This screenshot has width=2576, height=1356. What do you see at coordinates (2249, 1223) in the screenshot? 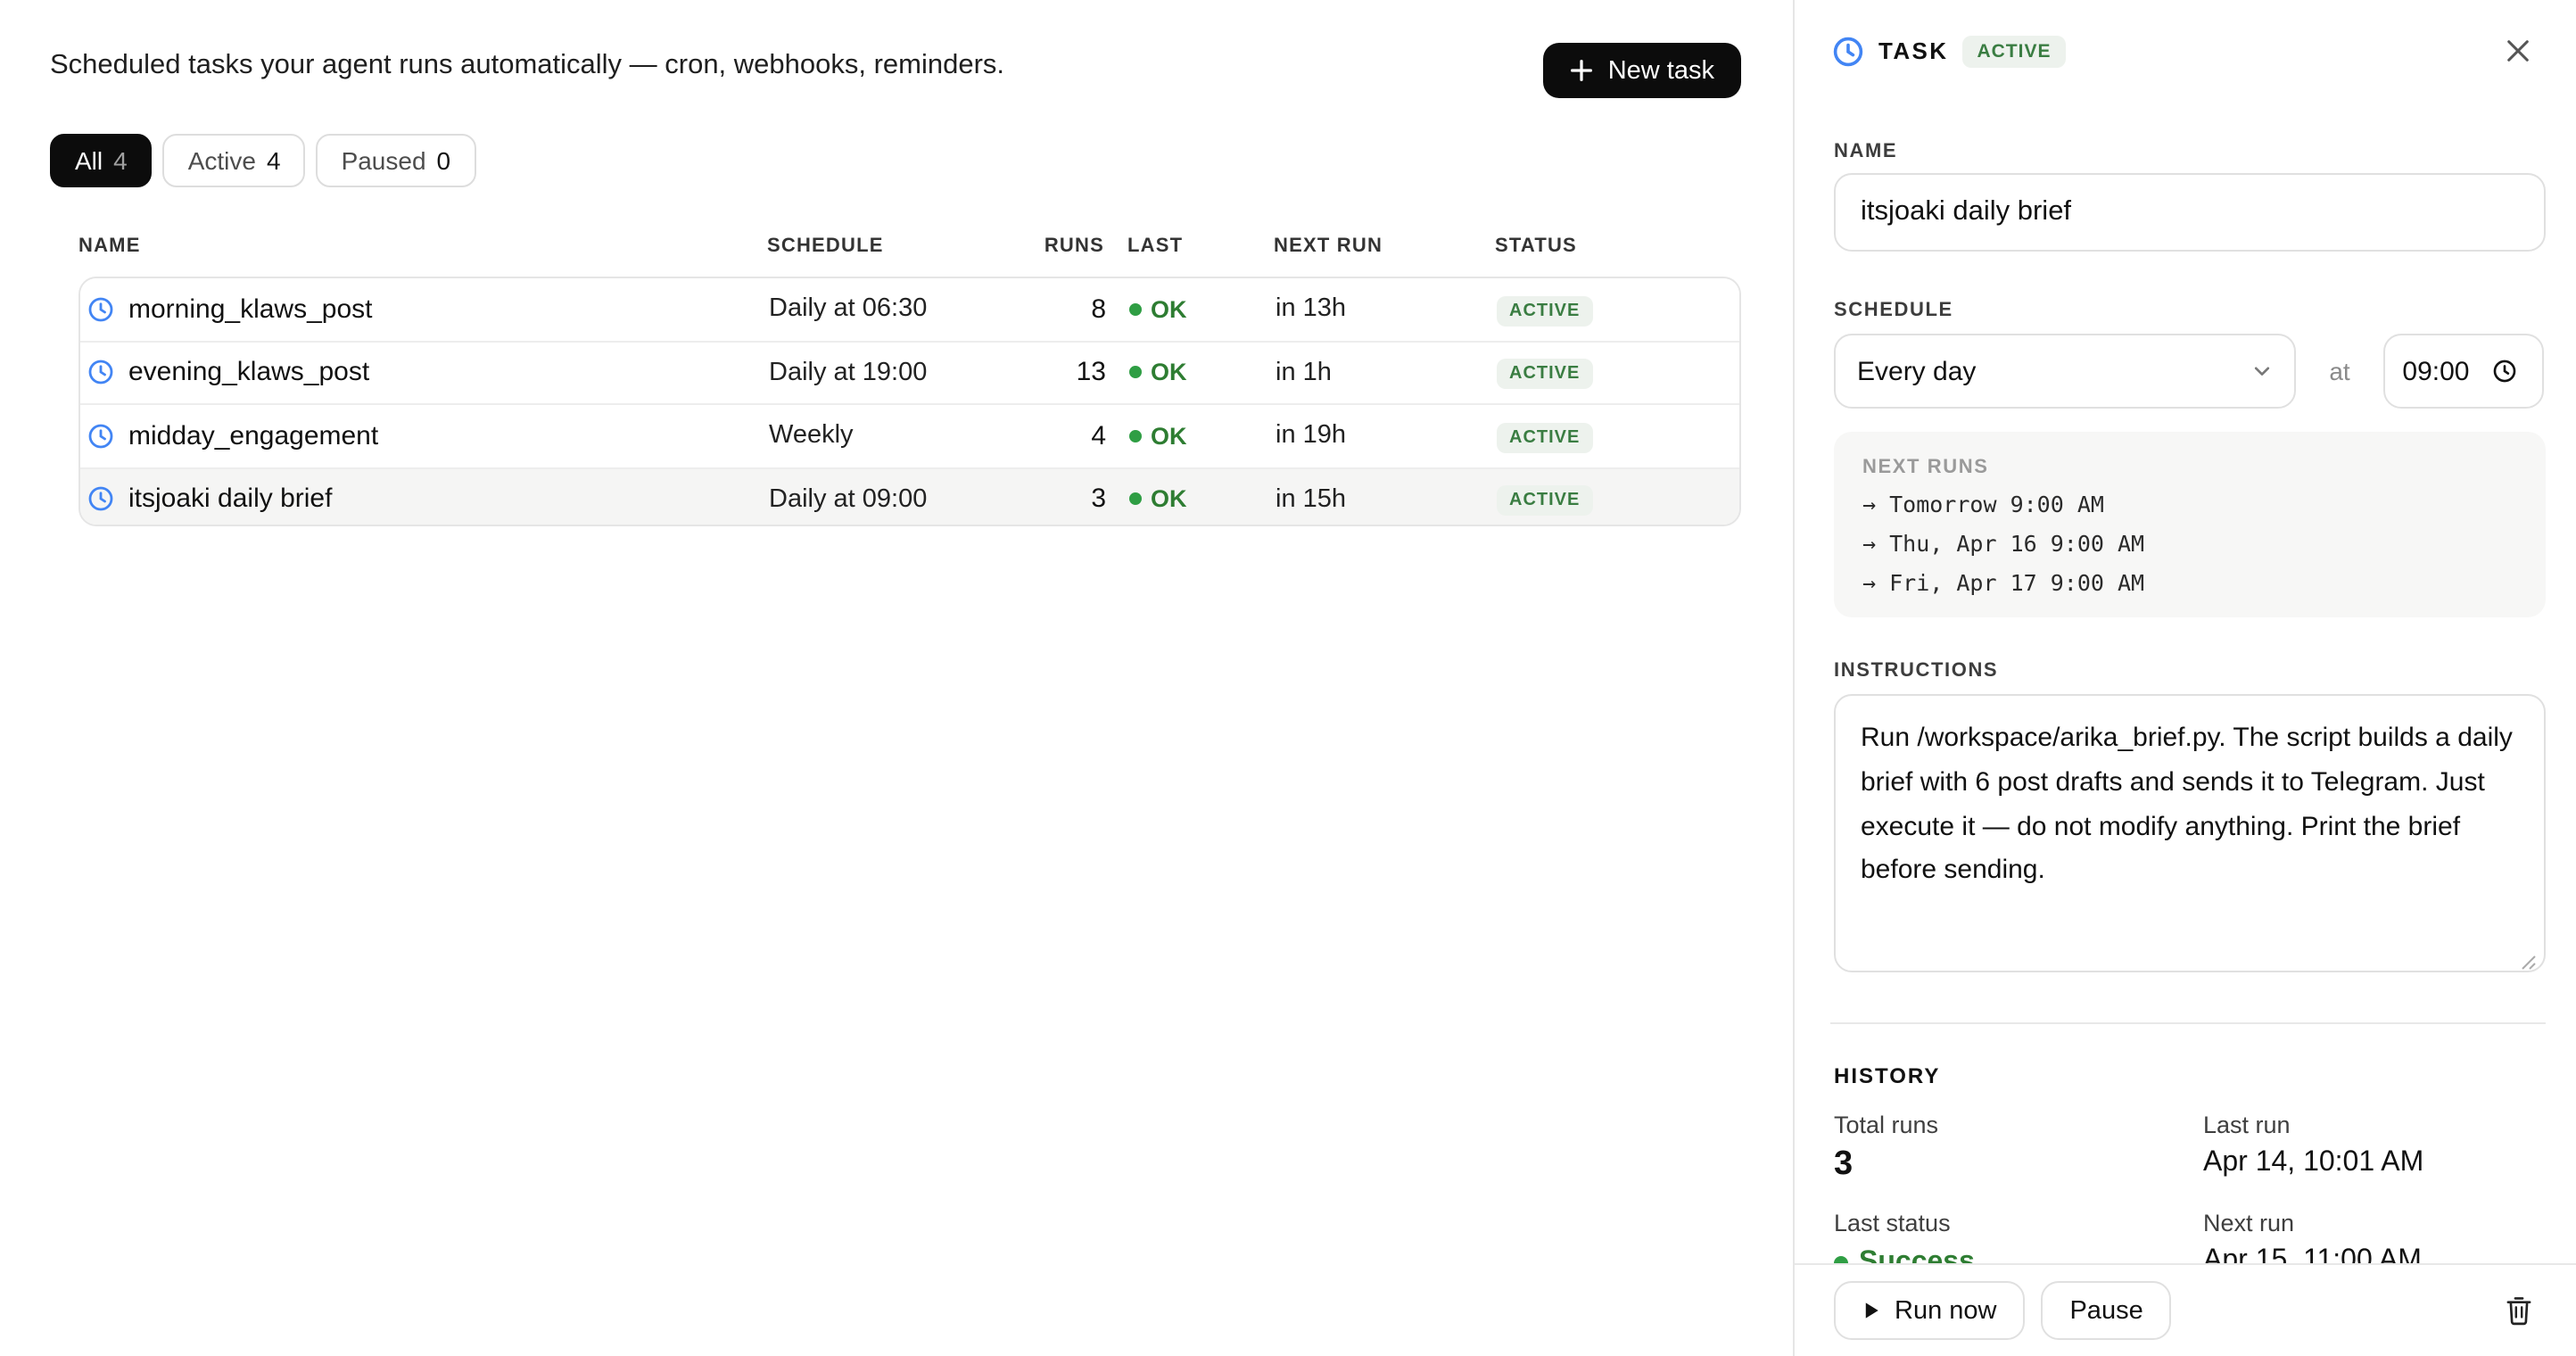
I see `next-run-label: Next run` at bounding box center [2249, 1223].